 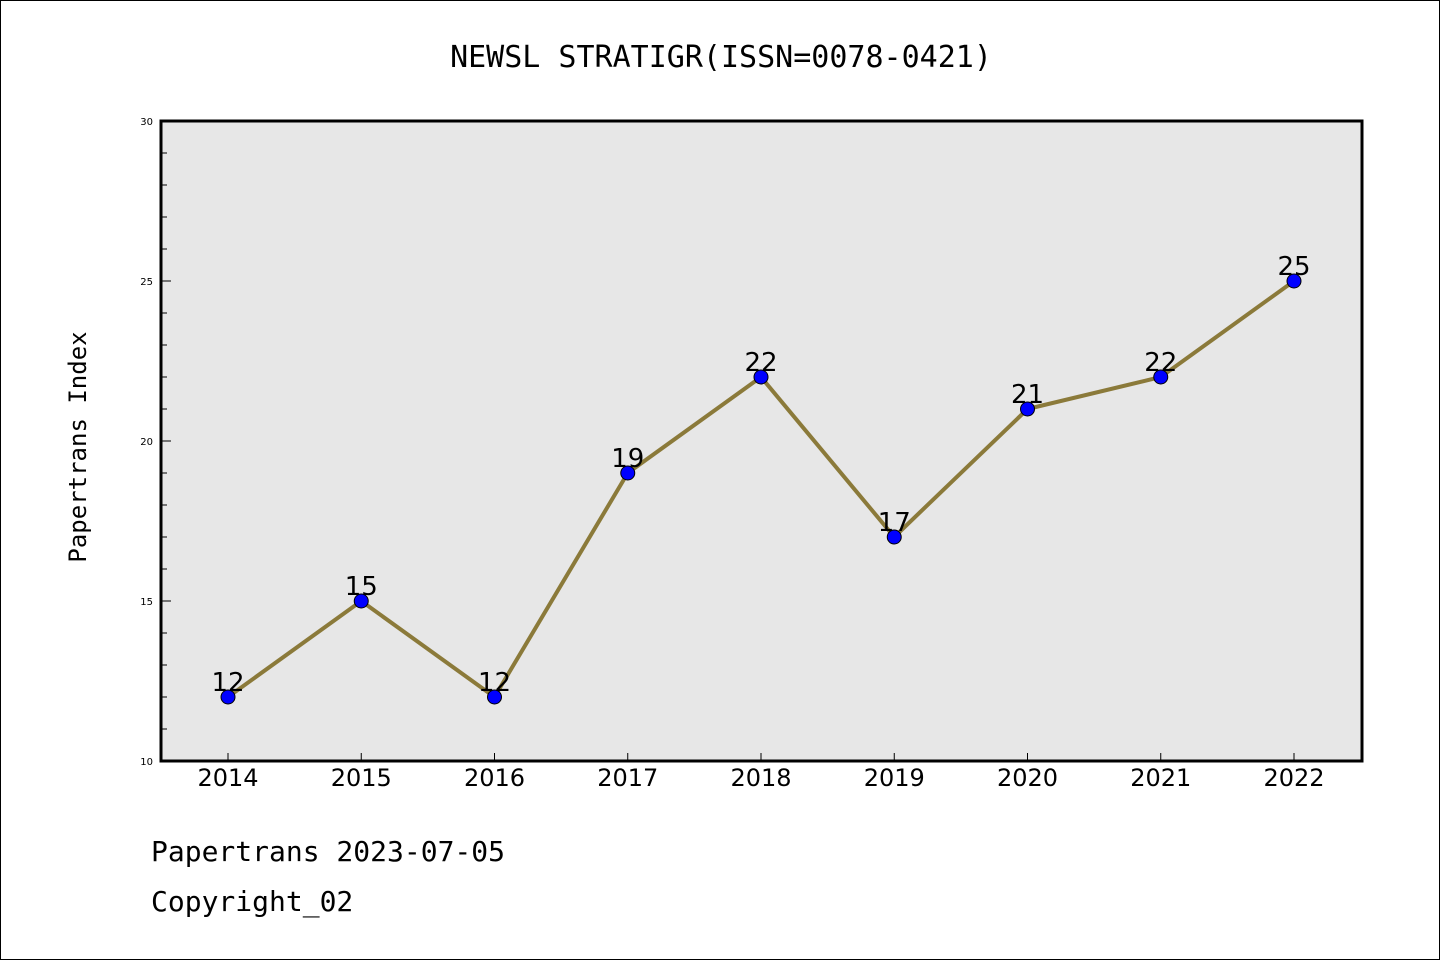 I want to click on y-axis-label: Papertrans Index, so click(x=78, y=446).